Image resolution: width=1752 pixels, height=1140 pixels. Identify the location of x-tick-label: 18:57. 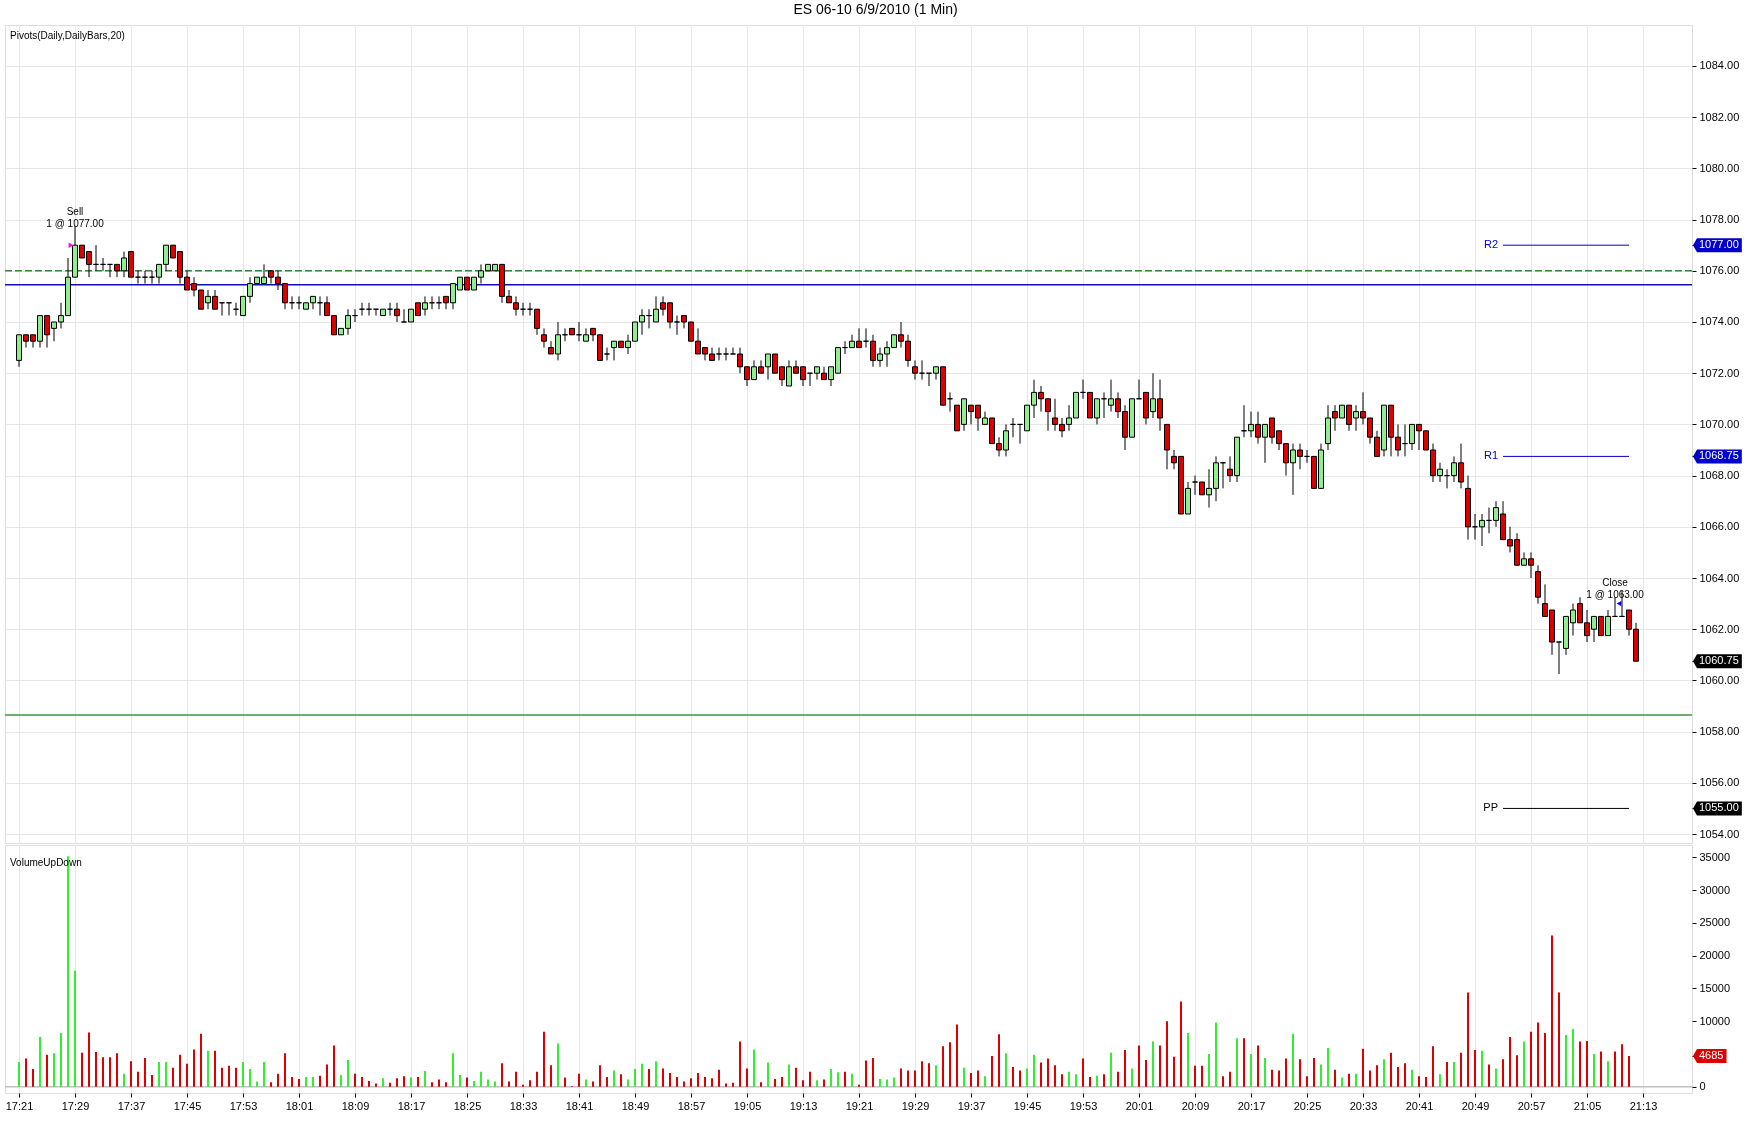
(691, 1105).